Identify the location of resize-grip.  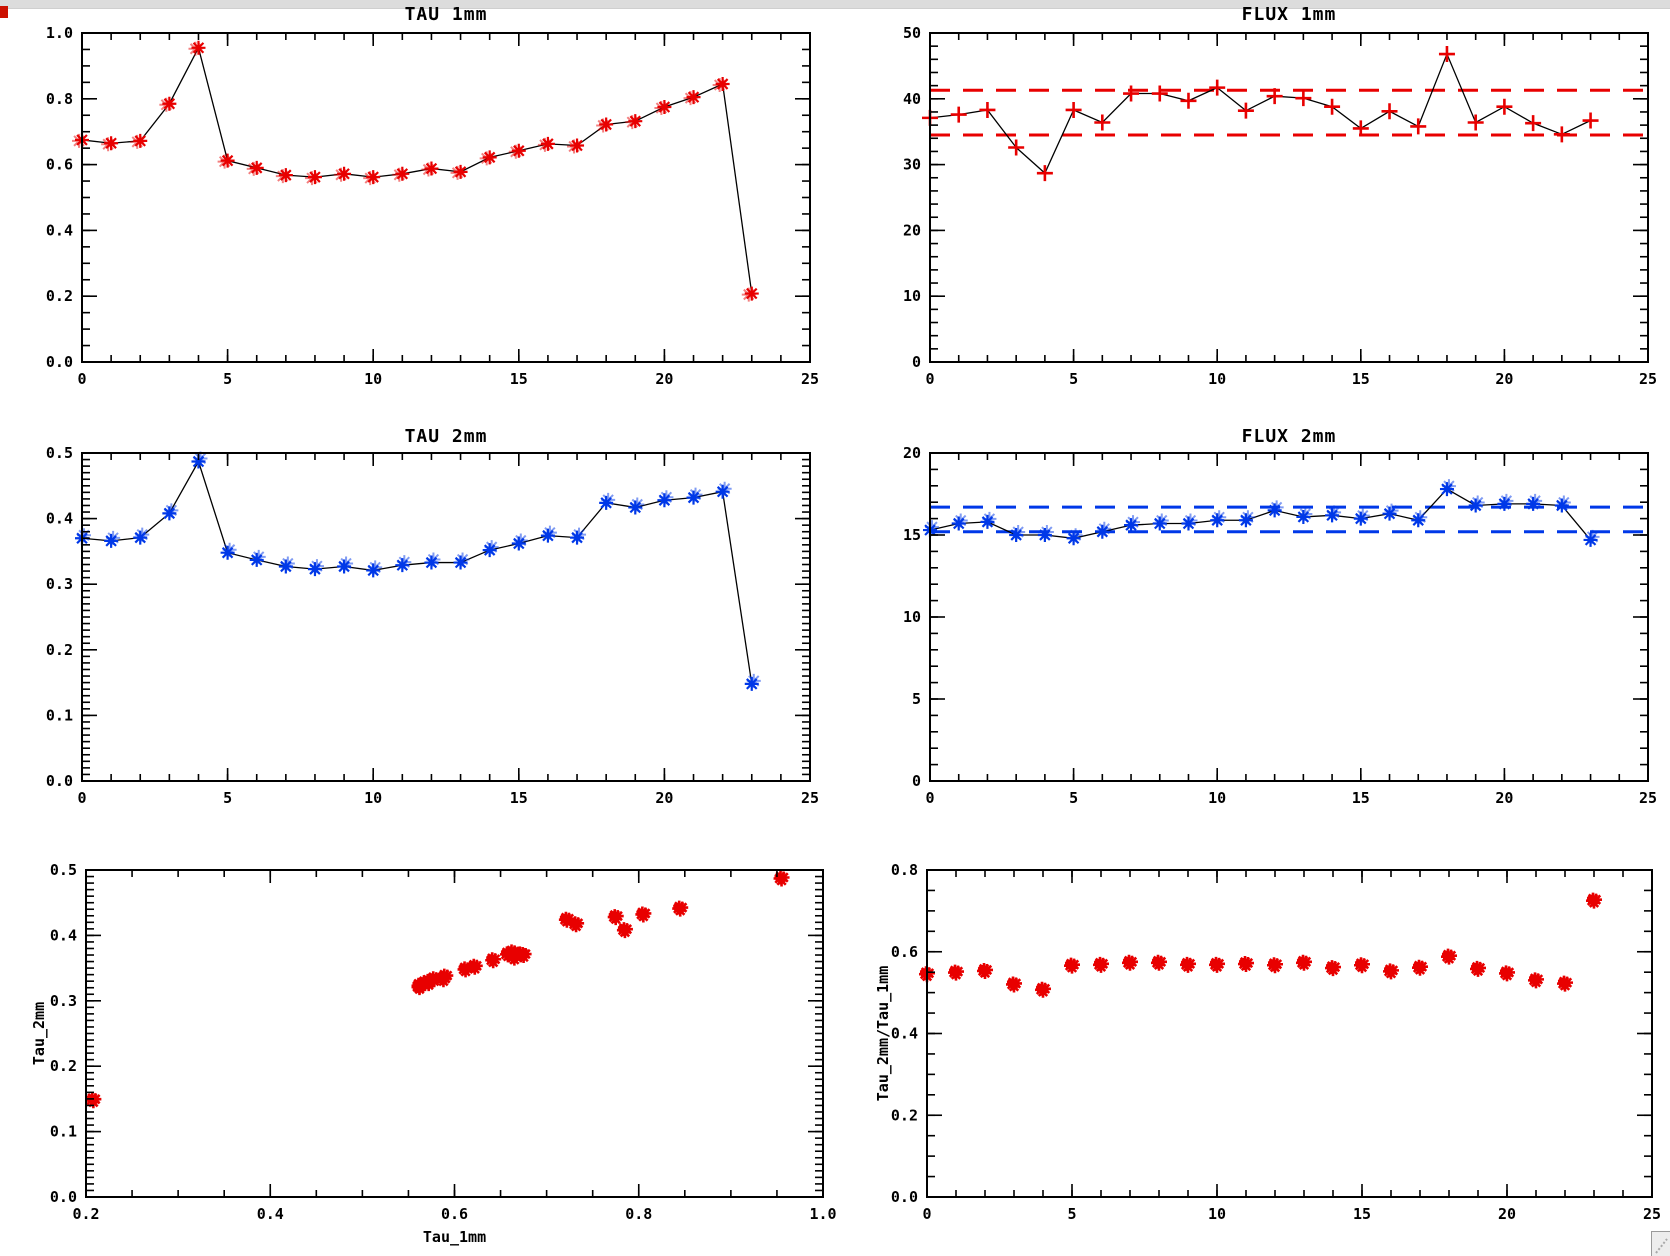
(1660, 1243).